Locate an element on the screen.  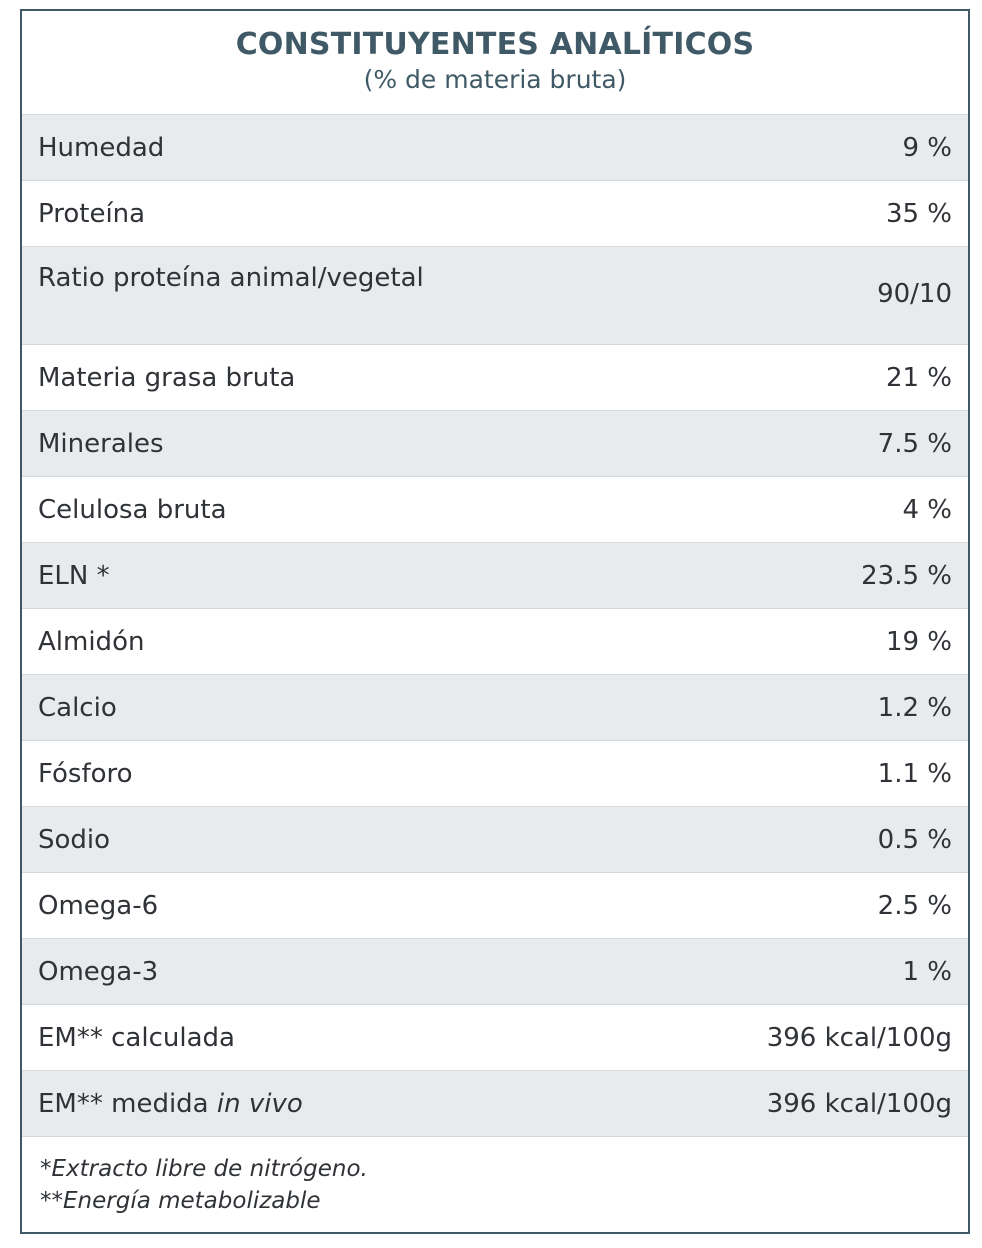
table-row: ELN * 23.5 % is located at coordinates (495, 575).